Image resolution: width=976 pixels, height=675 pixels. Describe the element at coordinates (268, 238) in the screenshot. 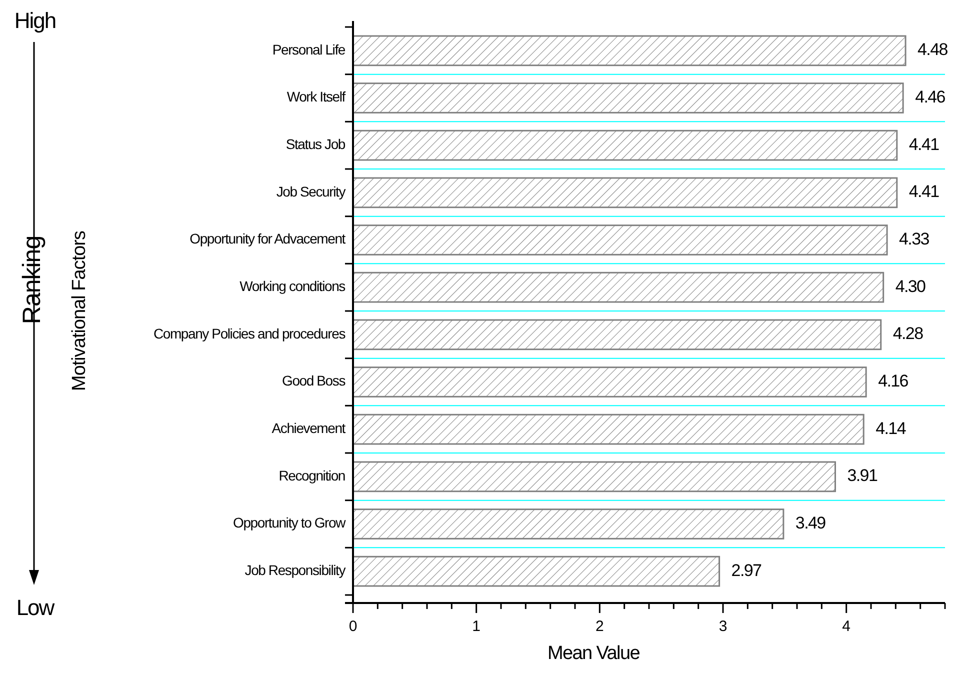

I see `y-tick-label: Opportunity for Advacement` at that location.